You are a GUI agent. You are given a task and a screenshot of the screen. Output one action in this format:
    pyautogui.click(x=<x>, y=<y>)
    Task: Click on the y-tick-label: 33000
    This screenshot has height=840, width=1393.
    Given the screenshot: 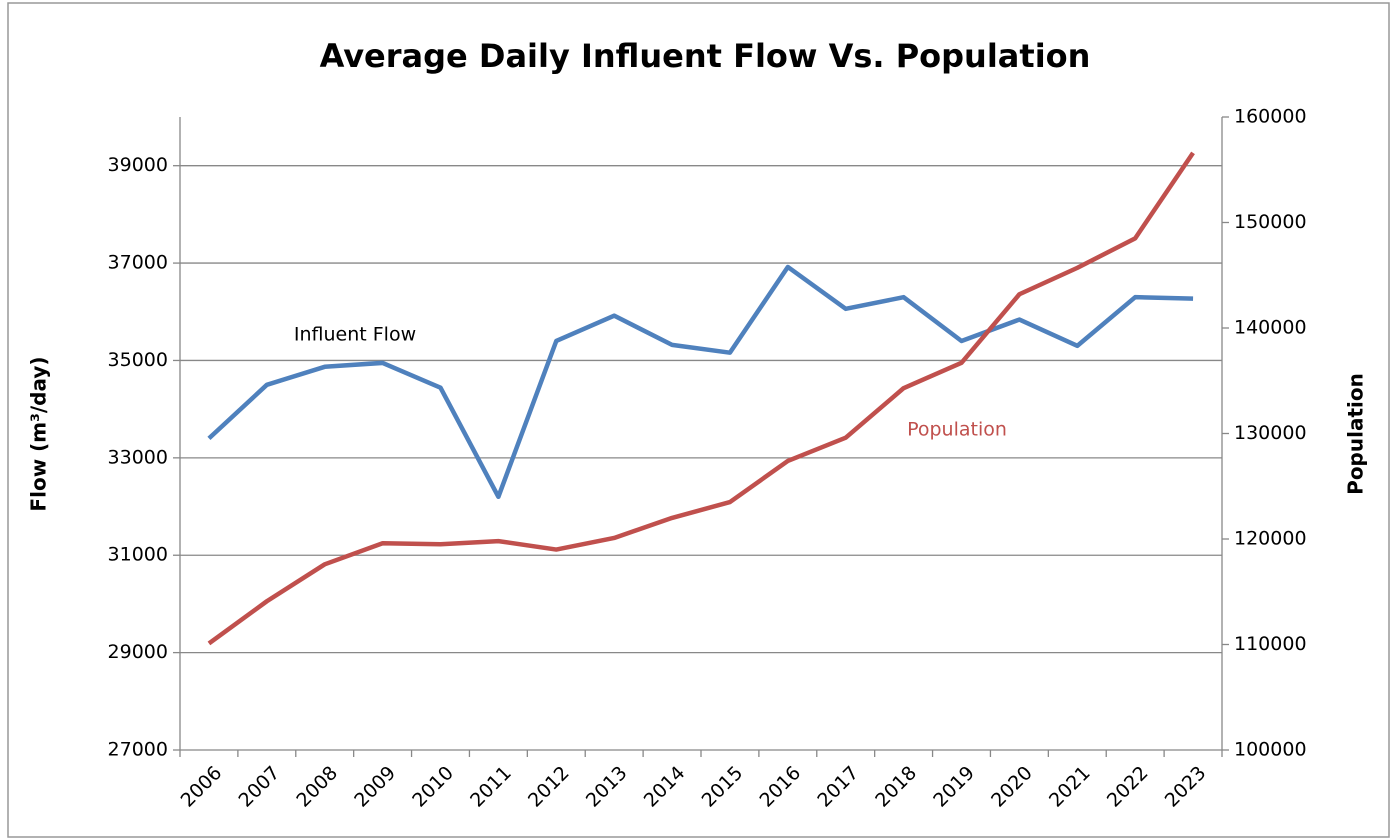 What is the action you would take?
    pyautogui.click(x=138, y=457)
    